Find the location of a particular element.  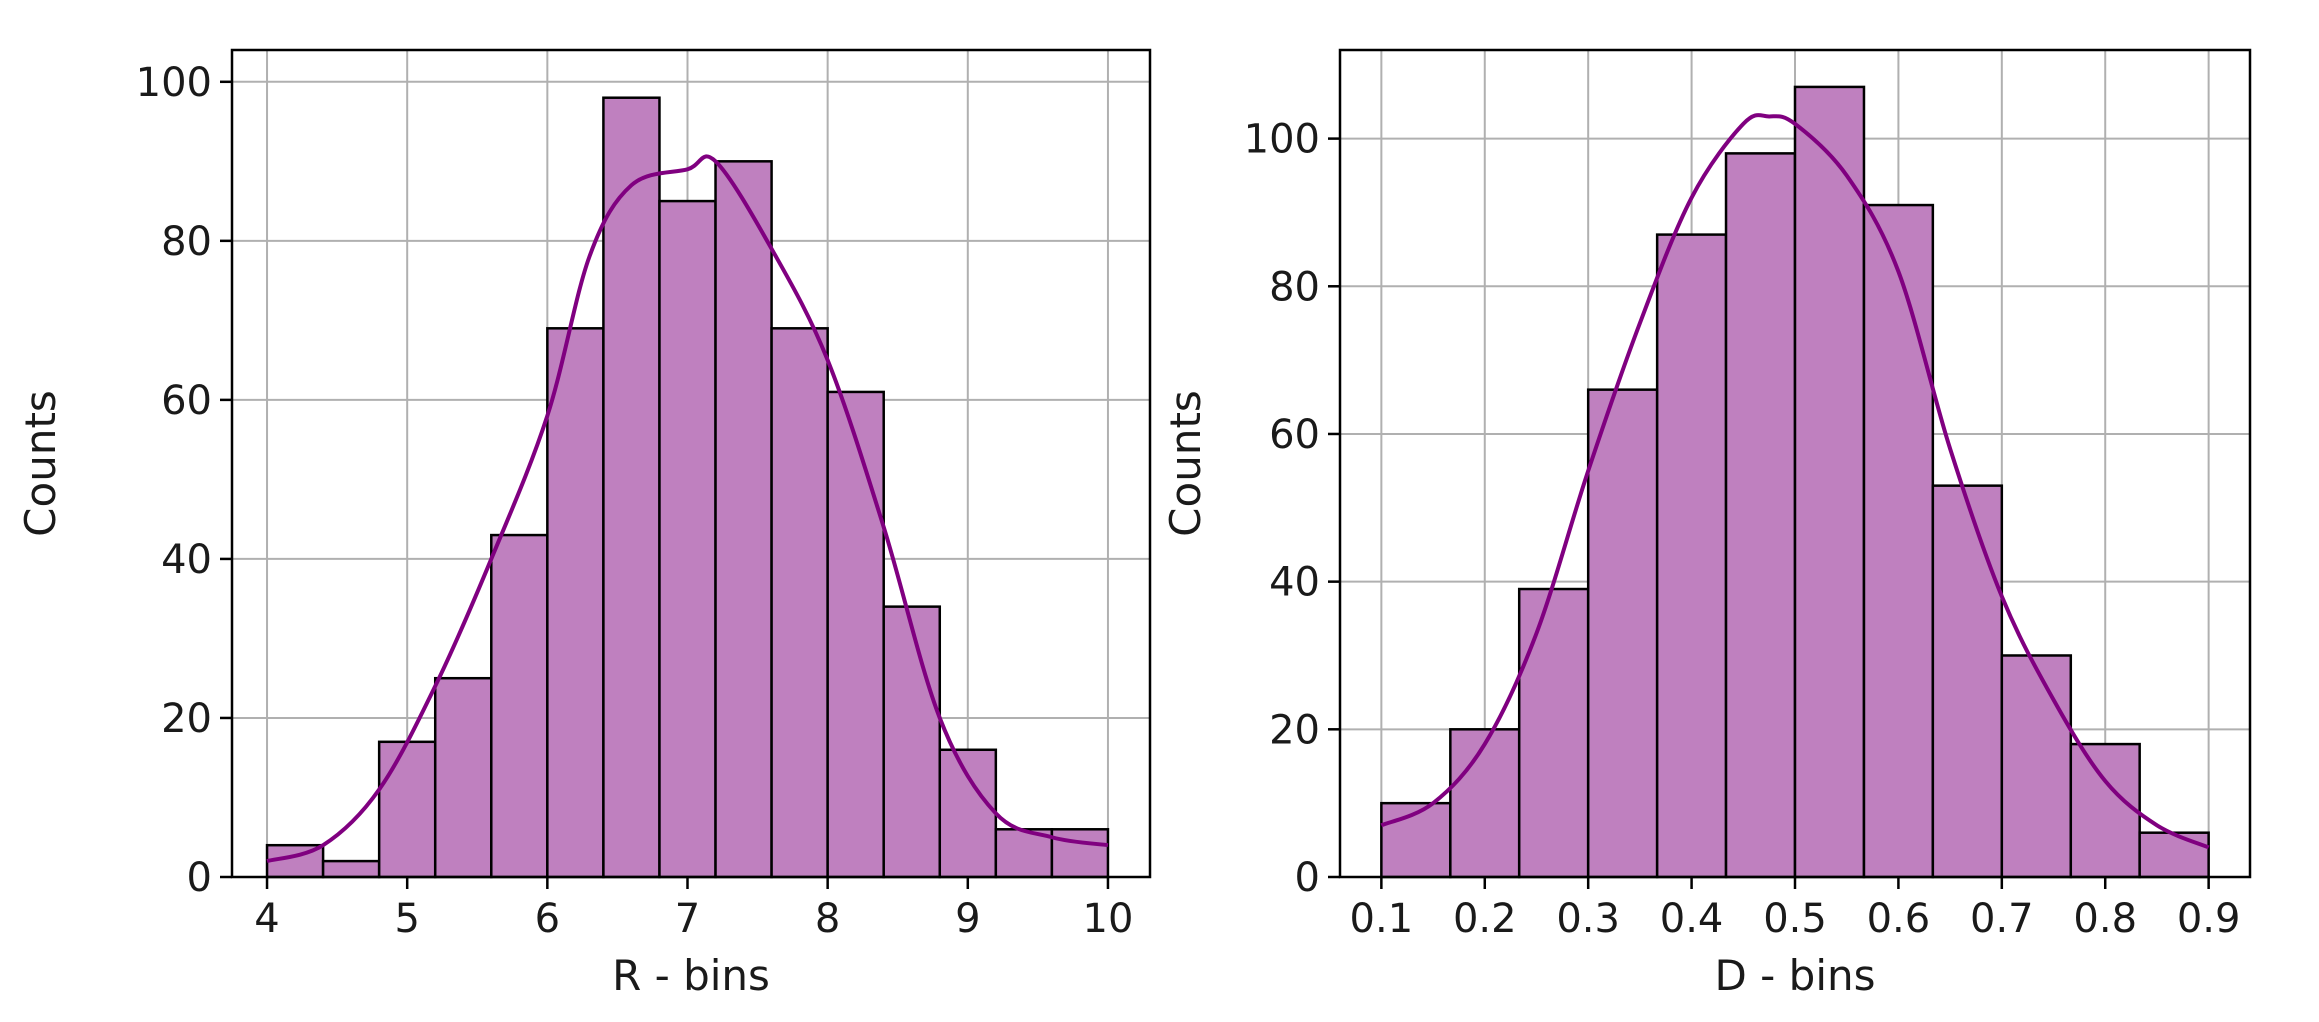

x-axis-label: R - bins is located at coordinates (691, 975).